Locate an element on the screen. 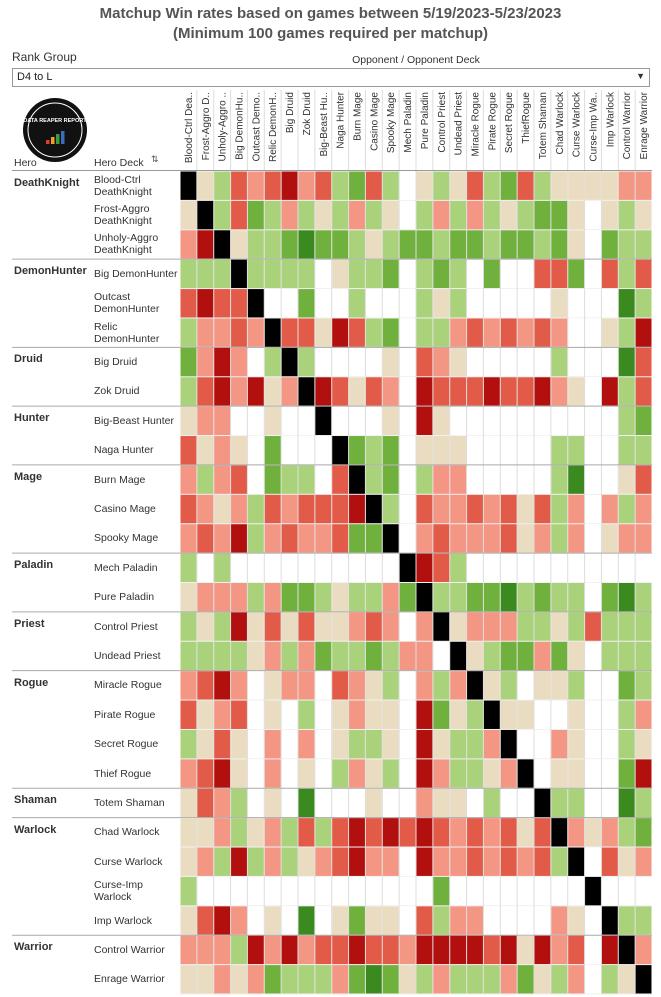 Image resolution: width=661 pixels, height=997 pixels. logo-text: DATA REAPER REPORT is located at coordinates (55, 121).